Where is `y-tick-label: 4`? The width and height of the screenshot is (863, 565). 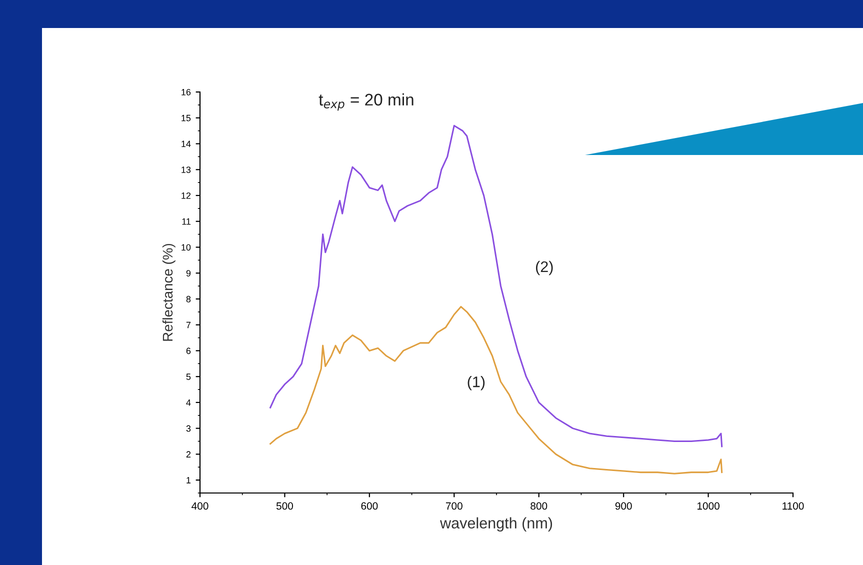
y-tick-label: 4 is located at coordinates (188, 403).